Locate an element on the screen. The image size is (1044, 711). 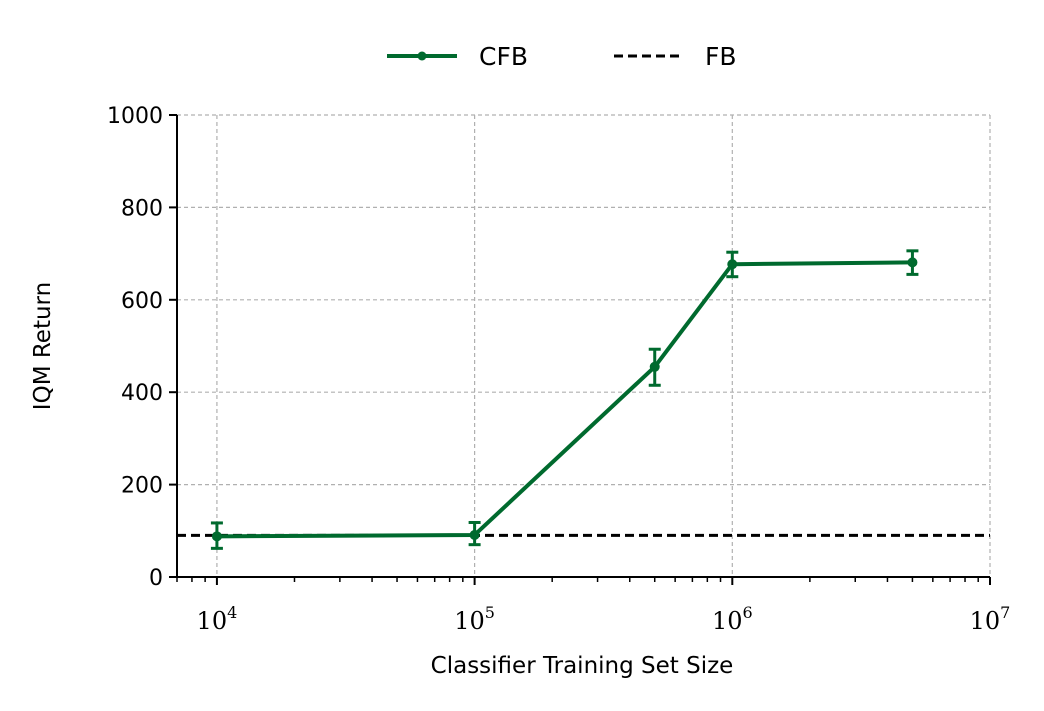
x-tick-label: 10⁵ is located at coordinates (474, 619).